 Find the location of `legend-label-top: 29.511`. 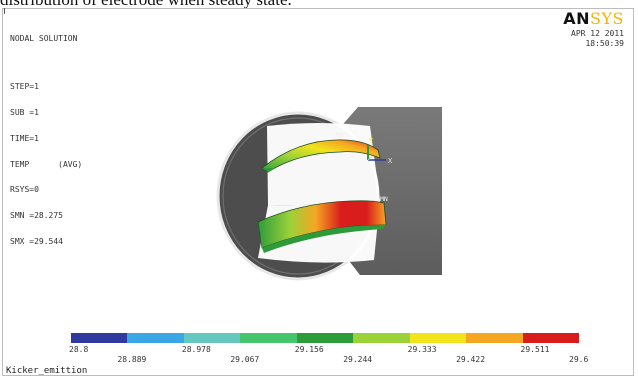

legend-label-top: 29.511 is located at coordinates (535, 349).